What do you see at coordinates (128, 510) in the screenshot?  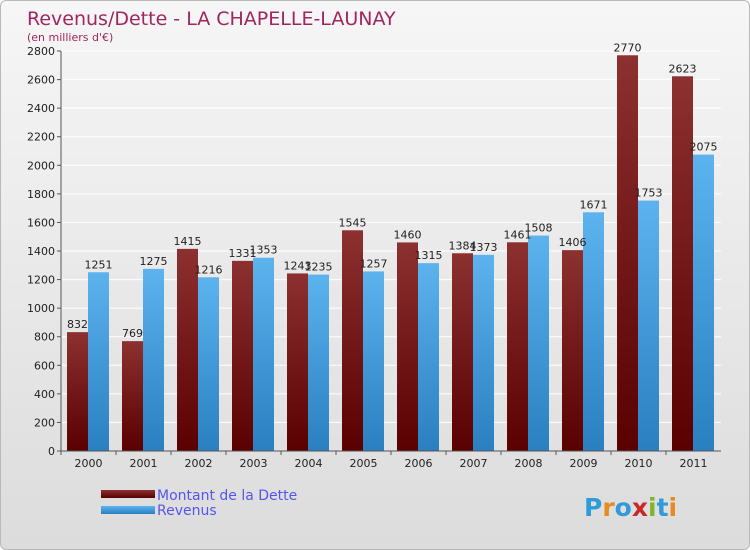 I see `legend-swatch-revenus` at bounding box center [128, 510].